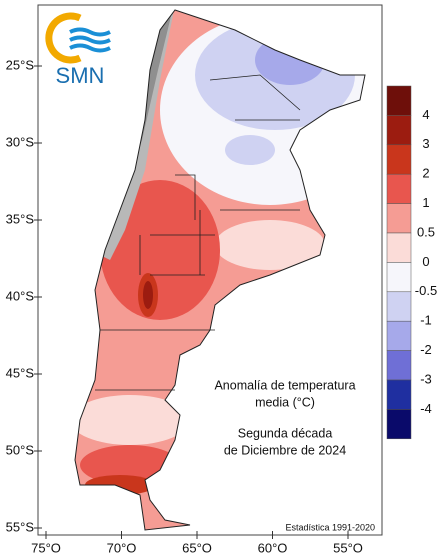 The width and height of the screenshot is (440, 559). I want to click on longitude-label: 60°O, so click(273, 547).